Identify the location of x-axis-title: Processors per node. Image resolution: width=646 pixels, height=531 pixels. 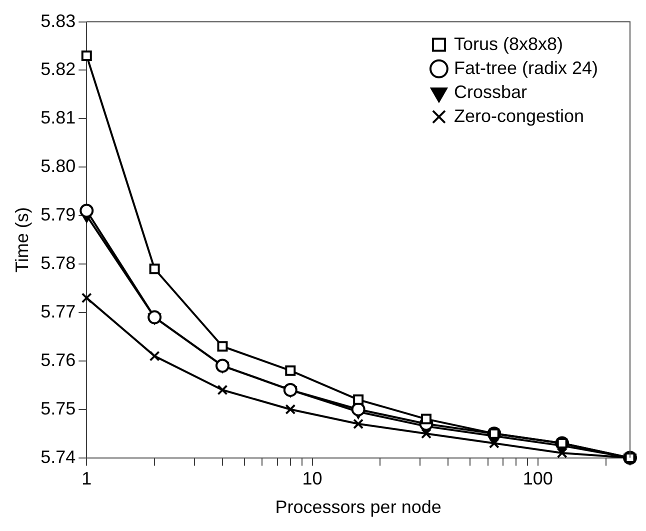
(358, 507).